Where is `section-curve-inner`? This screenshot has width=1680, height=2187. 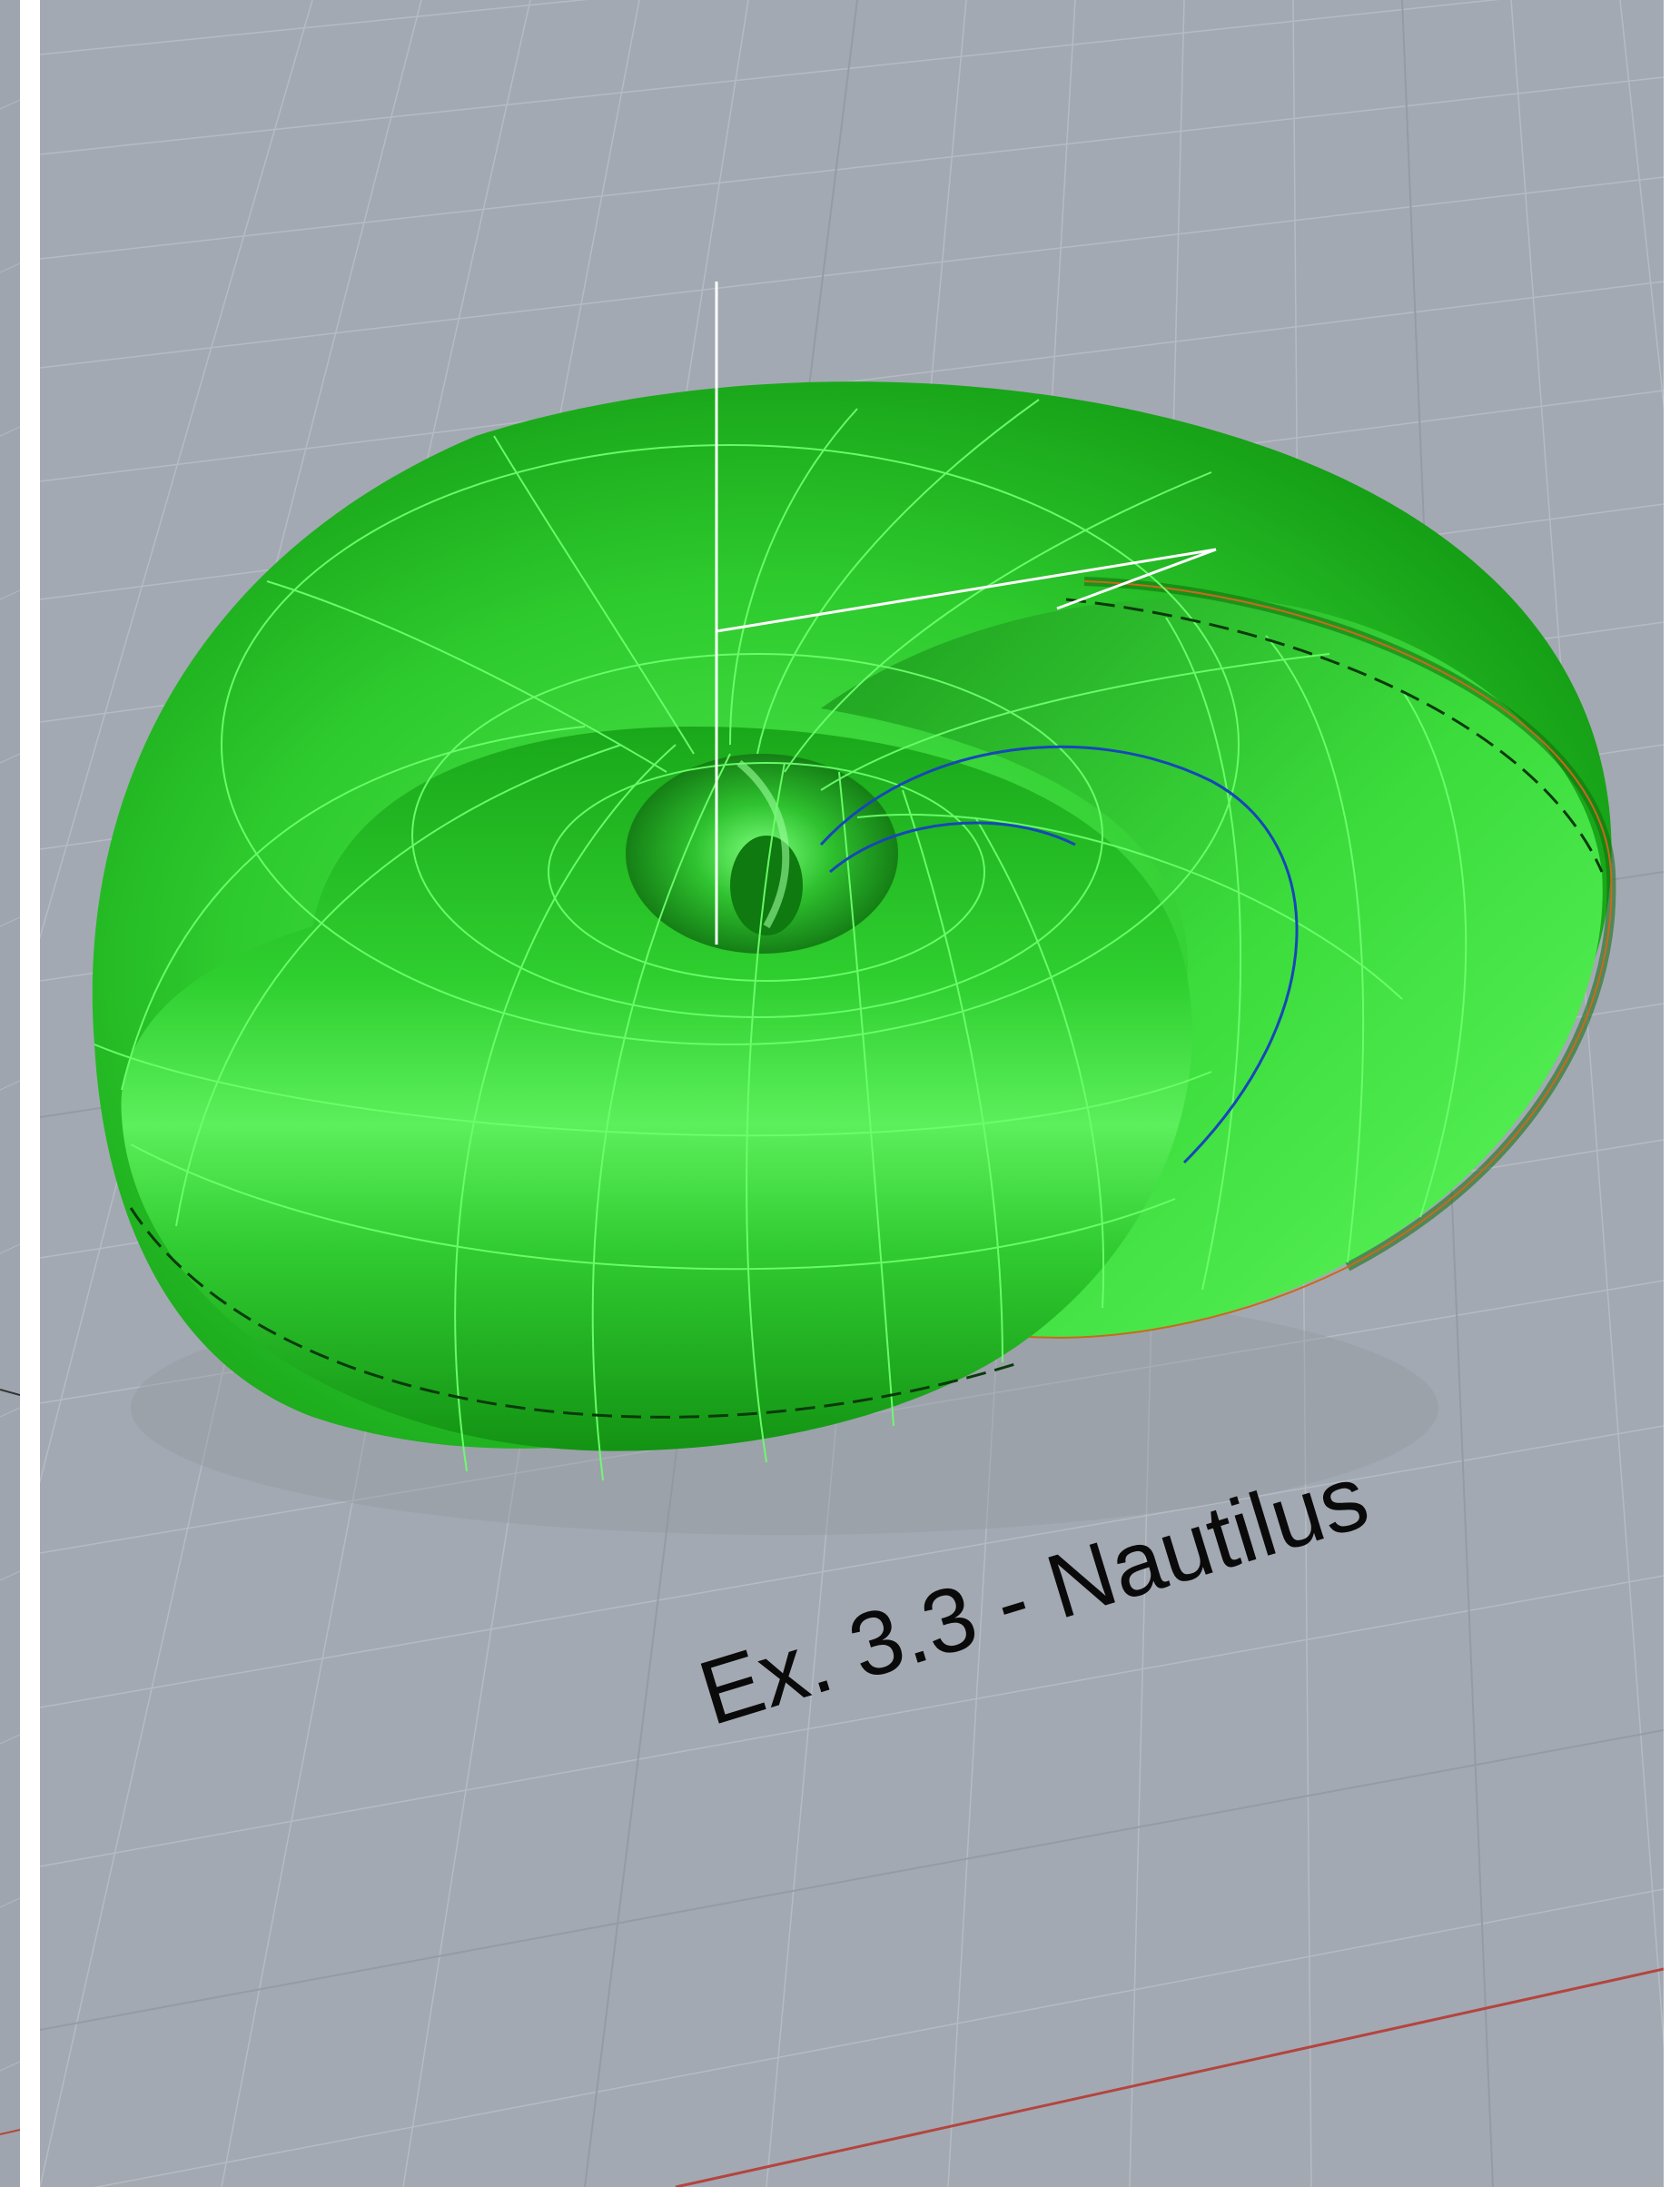 section-curve-inner is located at coordinates (953, 847).